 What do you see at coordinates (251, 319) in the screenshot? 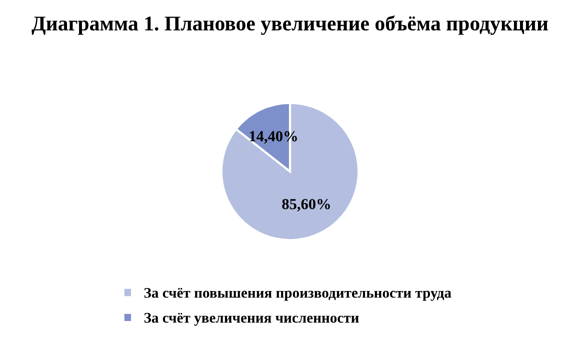
I see `legend-label: За счёт увеличения численности` at bounding box center [251, 319].